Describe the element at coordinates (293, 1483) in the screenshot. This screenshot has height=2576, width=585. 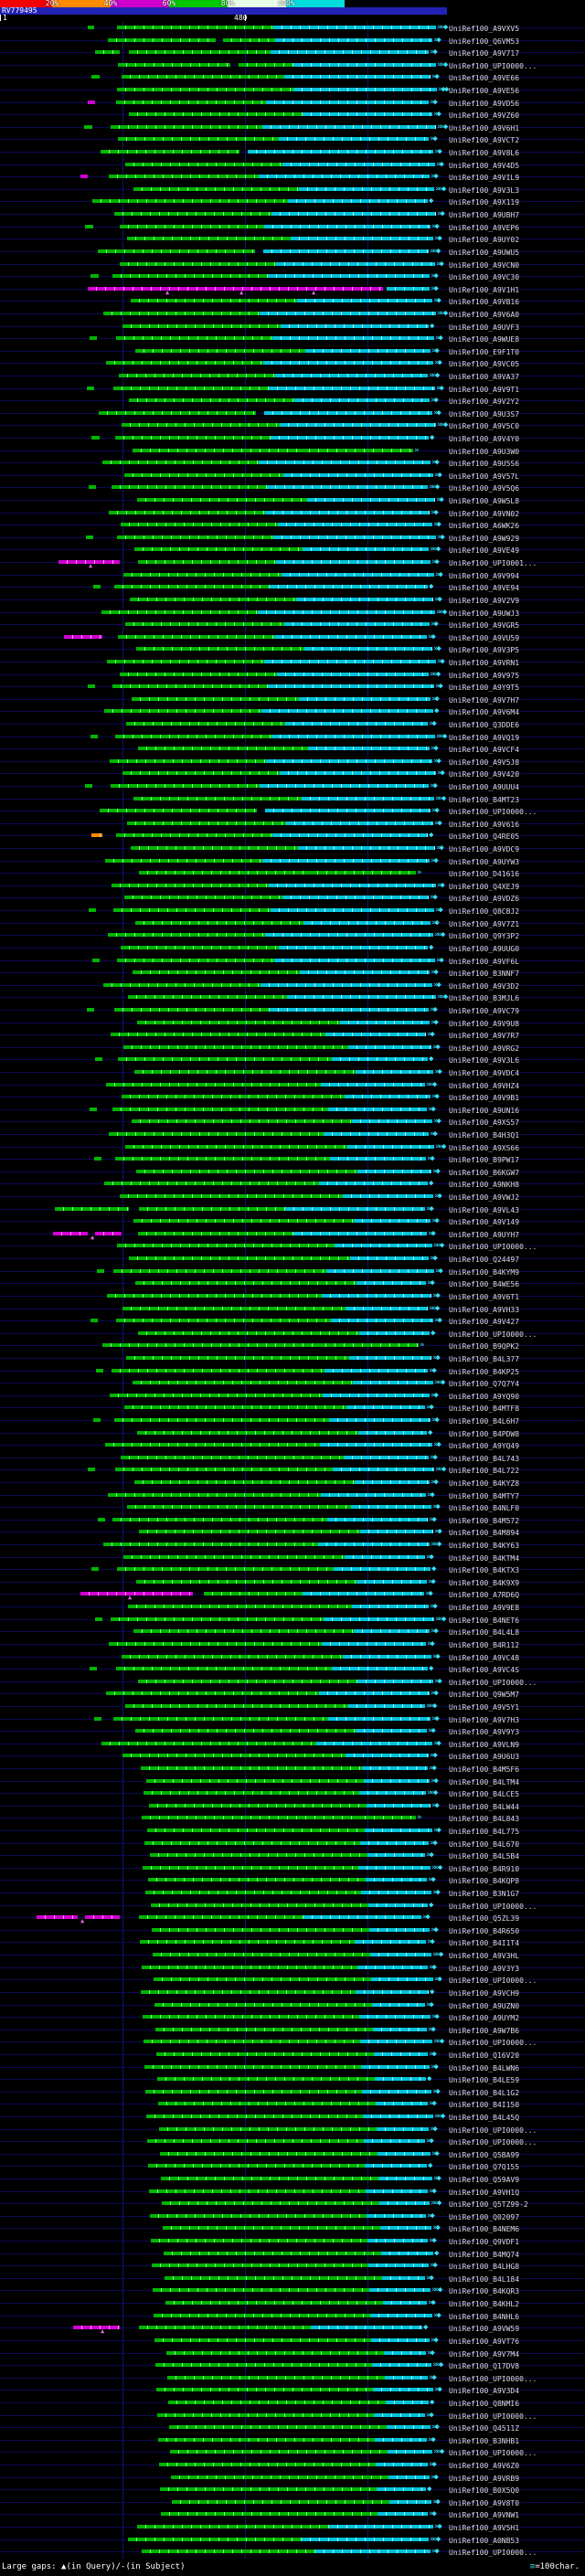
I see `alignment-row: »◆ UniRef100_B4KYZ8` at that location.